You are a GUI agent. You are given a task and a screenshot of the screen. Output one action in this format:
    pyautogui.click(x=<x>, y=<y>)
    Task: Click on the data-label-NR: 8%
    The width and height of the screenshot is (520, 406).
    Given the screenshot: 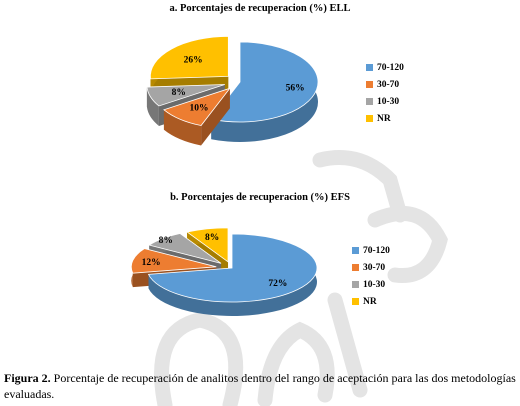 What is the action you would take?
    pyautogui.click(x=212, y=238)
    